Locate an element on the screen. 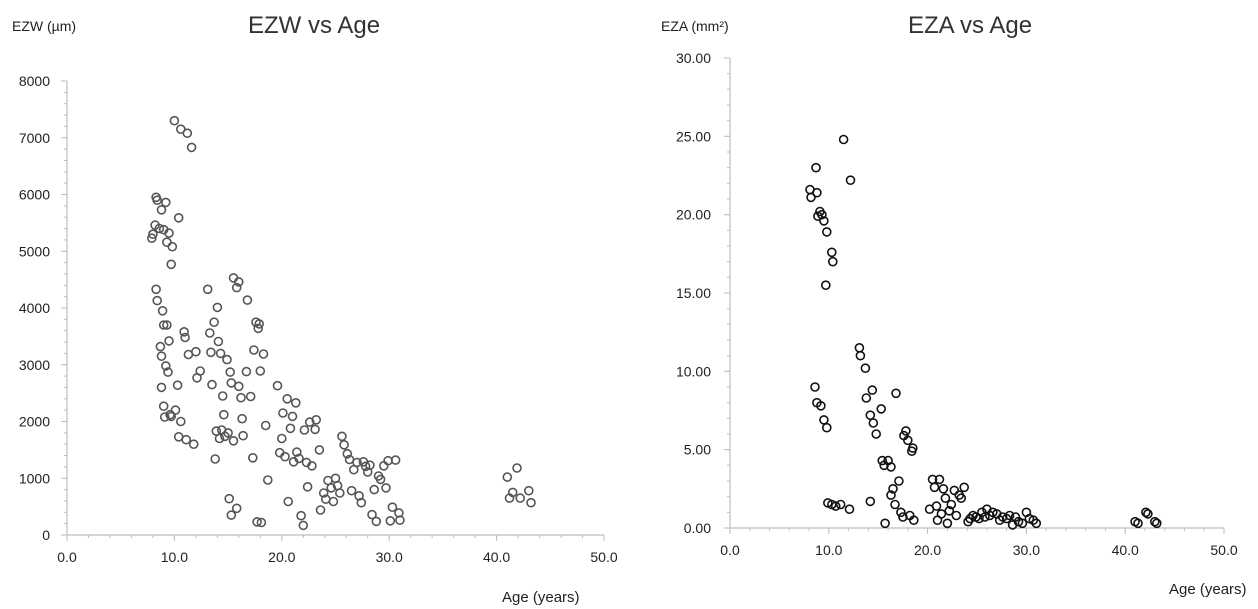 The width and height of the screenshot is (1258, 609). eza-y-axis-label: EZA (mm²) is located at coordinates (695, 26).